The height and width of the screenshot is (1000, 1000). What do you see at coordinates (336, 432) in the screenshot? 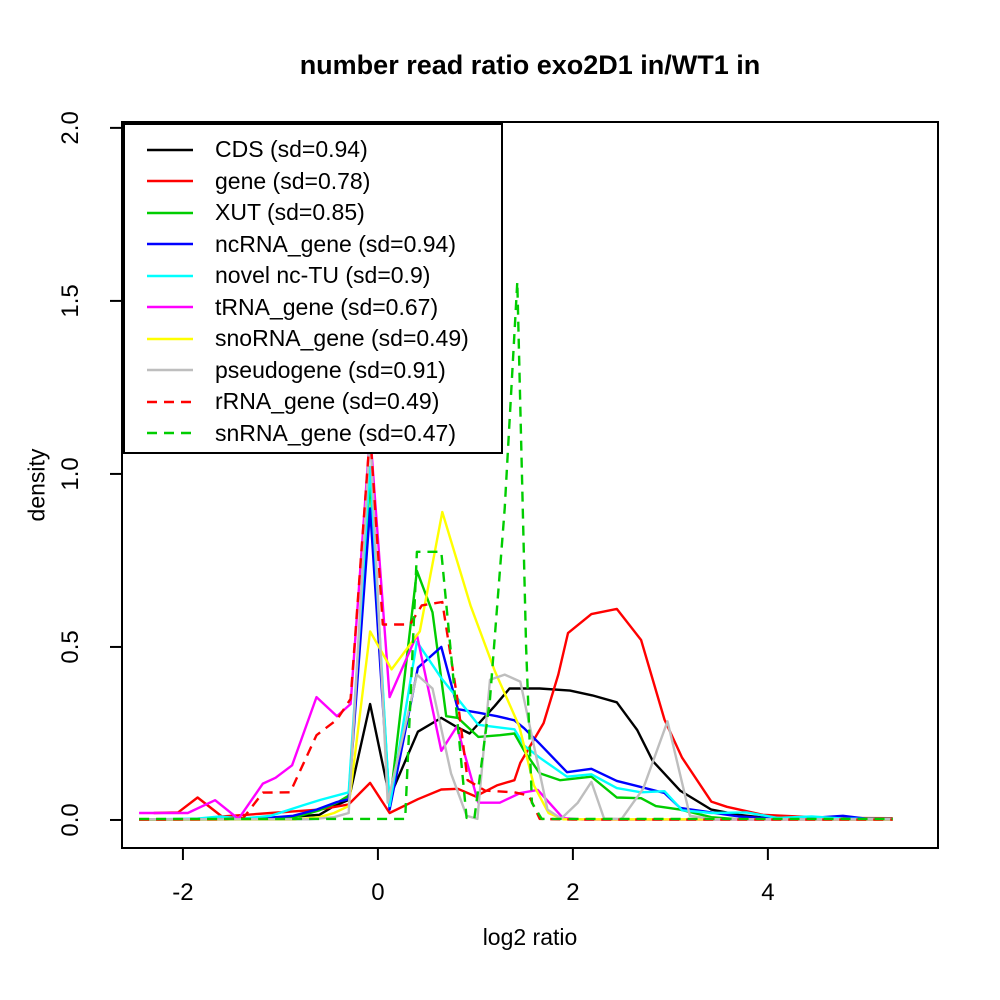
I see `legend-item-label: snRNA_gene (sd=0.47)` at bounding box center [336, 432].